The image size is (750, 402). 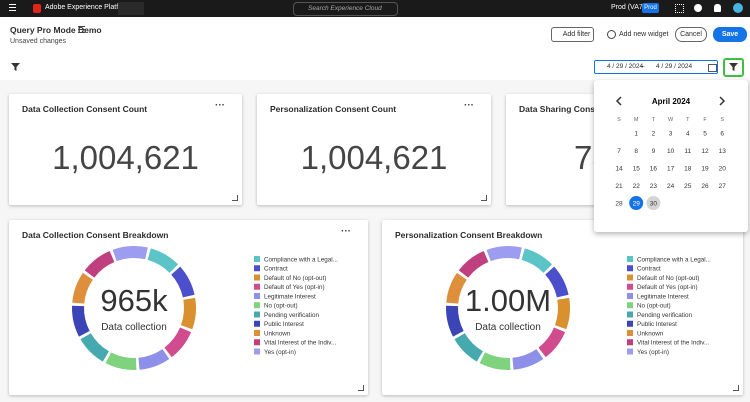 I want to click on help-icon, so click(x=698, y=8).